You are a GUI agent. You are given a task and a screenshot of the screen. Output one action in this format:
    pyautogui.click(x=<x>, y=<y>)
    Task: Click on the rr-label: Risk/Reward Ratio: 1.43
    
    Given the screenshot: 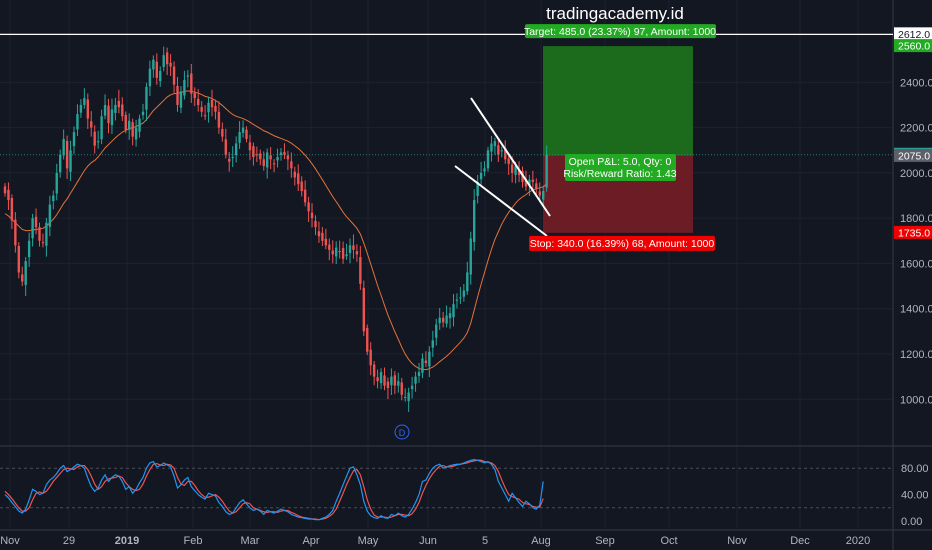 What is the action you would take?
    pyautogui.click(x=619, y=174)
    